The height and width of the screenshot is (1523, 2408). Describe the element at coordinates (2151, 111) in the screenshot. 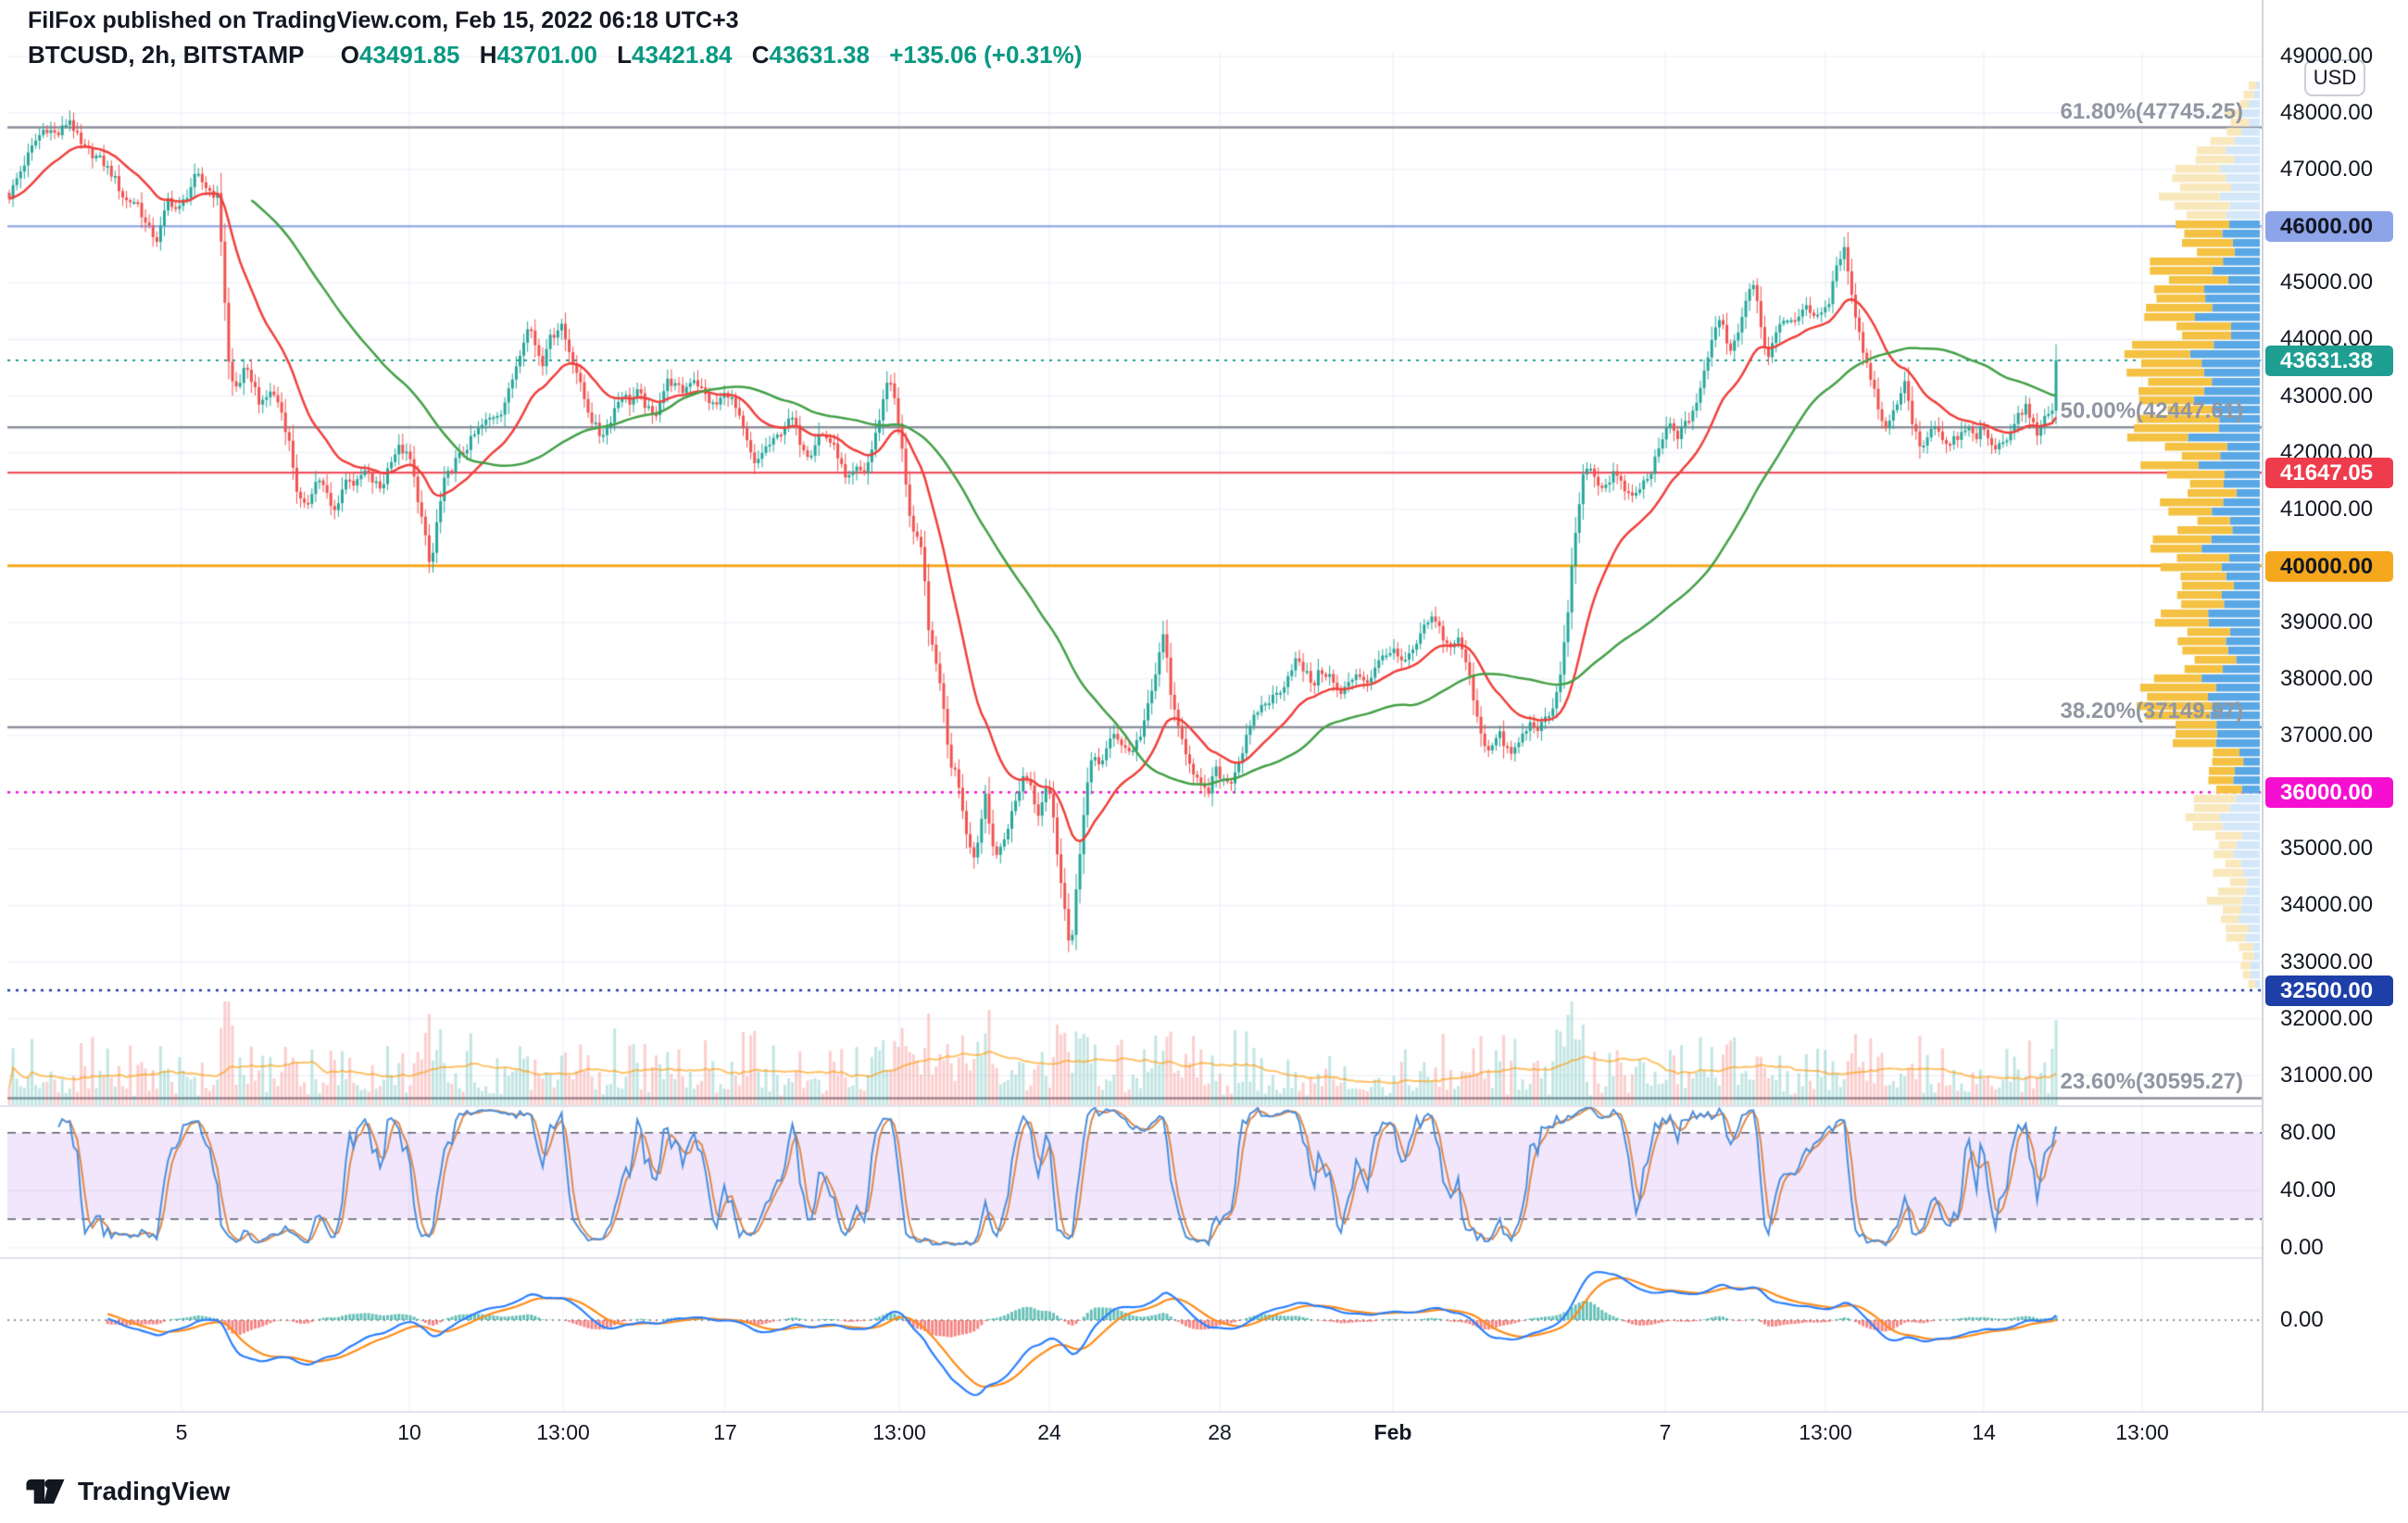

I see `fib-label-618: 61.80%(47745.25)` at that location.